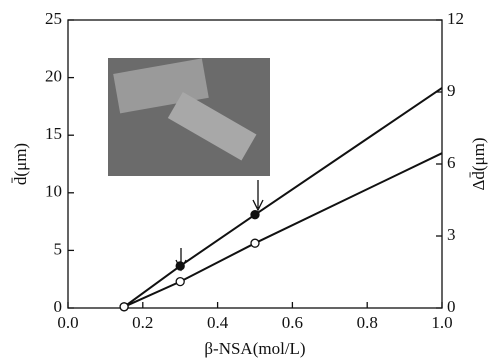 This screenshot has height=361, width=495. Describe the element at coordinates (218, 322) in the screenshot. I see `x-tick-label: 0.4` at that location.